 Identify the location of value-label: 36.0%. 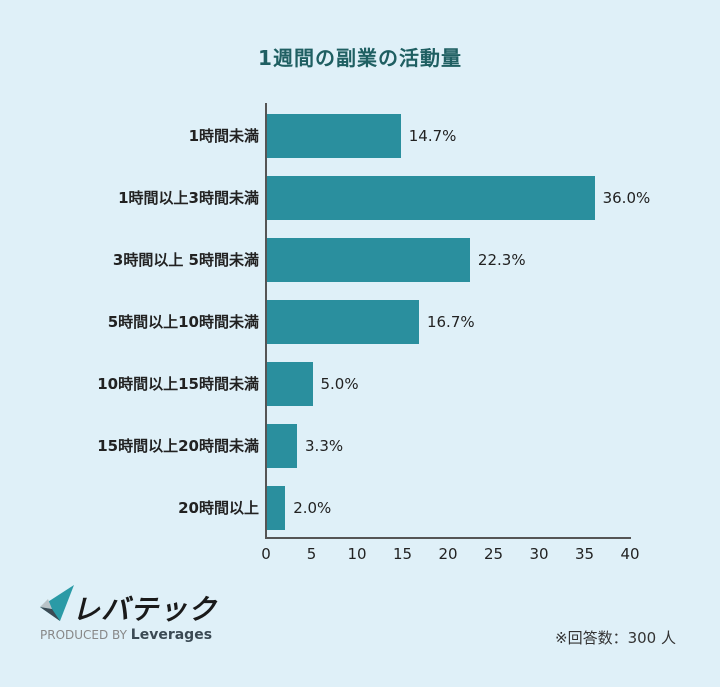
(626, 198).